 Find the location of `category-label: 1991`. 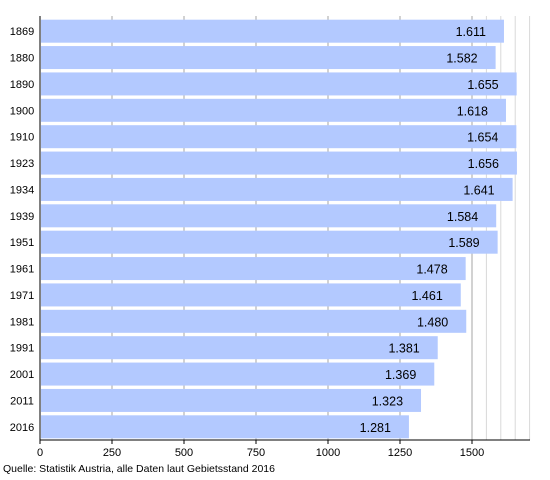

category-label: 1991 is located at coordinates (22, 349).